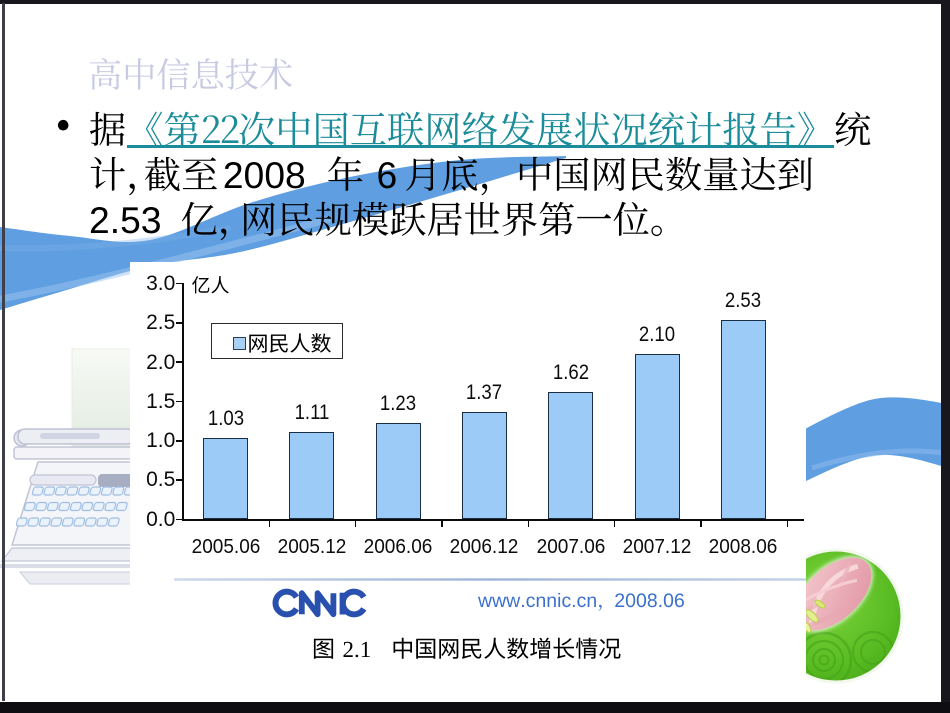 The height and width of the screenshot is (713, 950). What do you see at coordinates (484, 547) in the screenshot?
I see `x-label-2006.12: 2006.12` at bounding box center [484, 547].